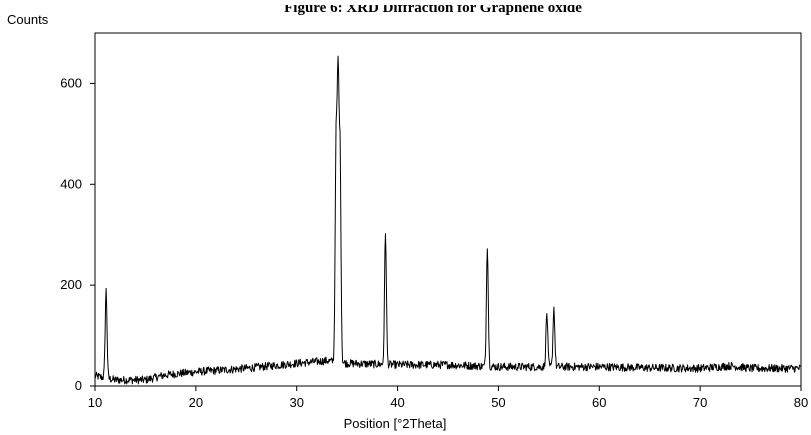  What do you see at coordinates (498, 402) in the screenshot?
I see `x-tick-label: 50` at bounding box center [498, 402].